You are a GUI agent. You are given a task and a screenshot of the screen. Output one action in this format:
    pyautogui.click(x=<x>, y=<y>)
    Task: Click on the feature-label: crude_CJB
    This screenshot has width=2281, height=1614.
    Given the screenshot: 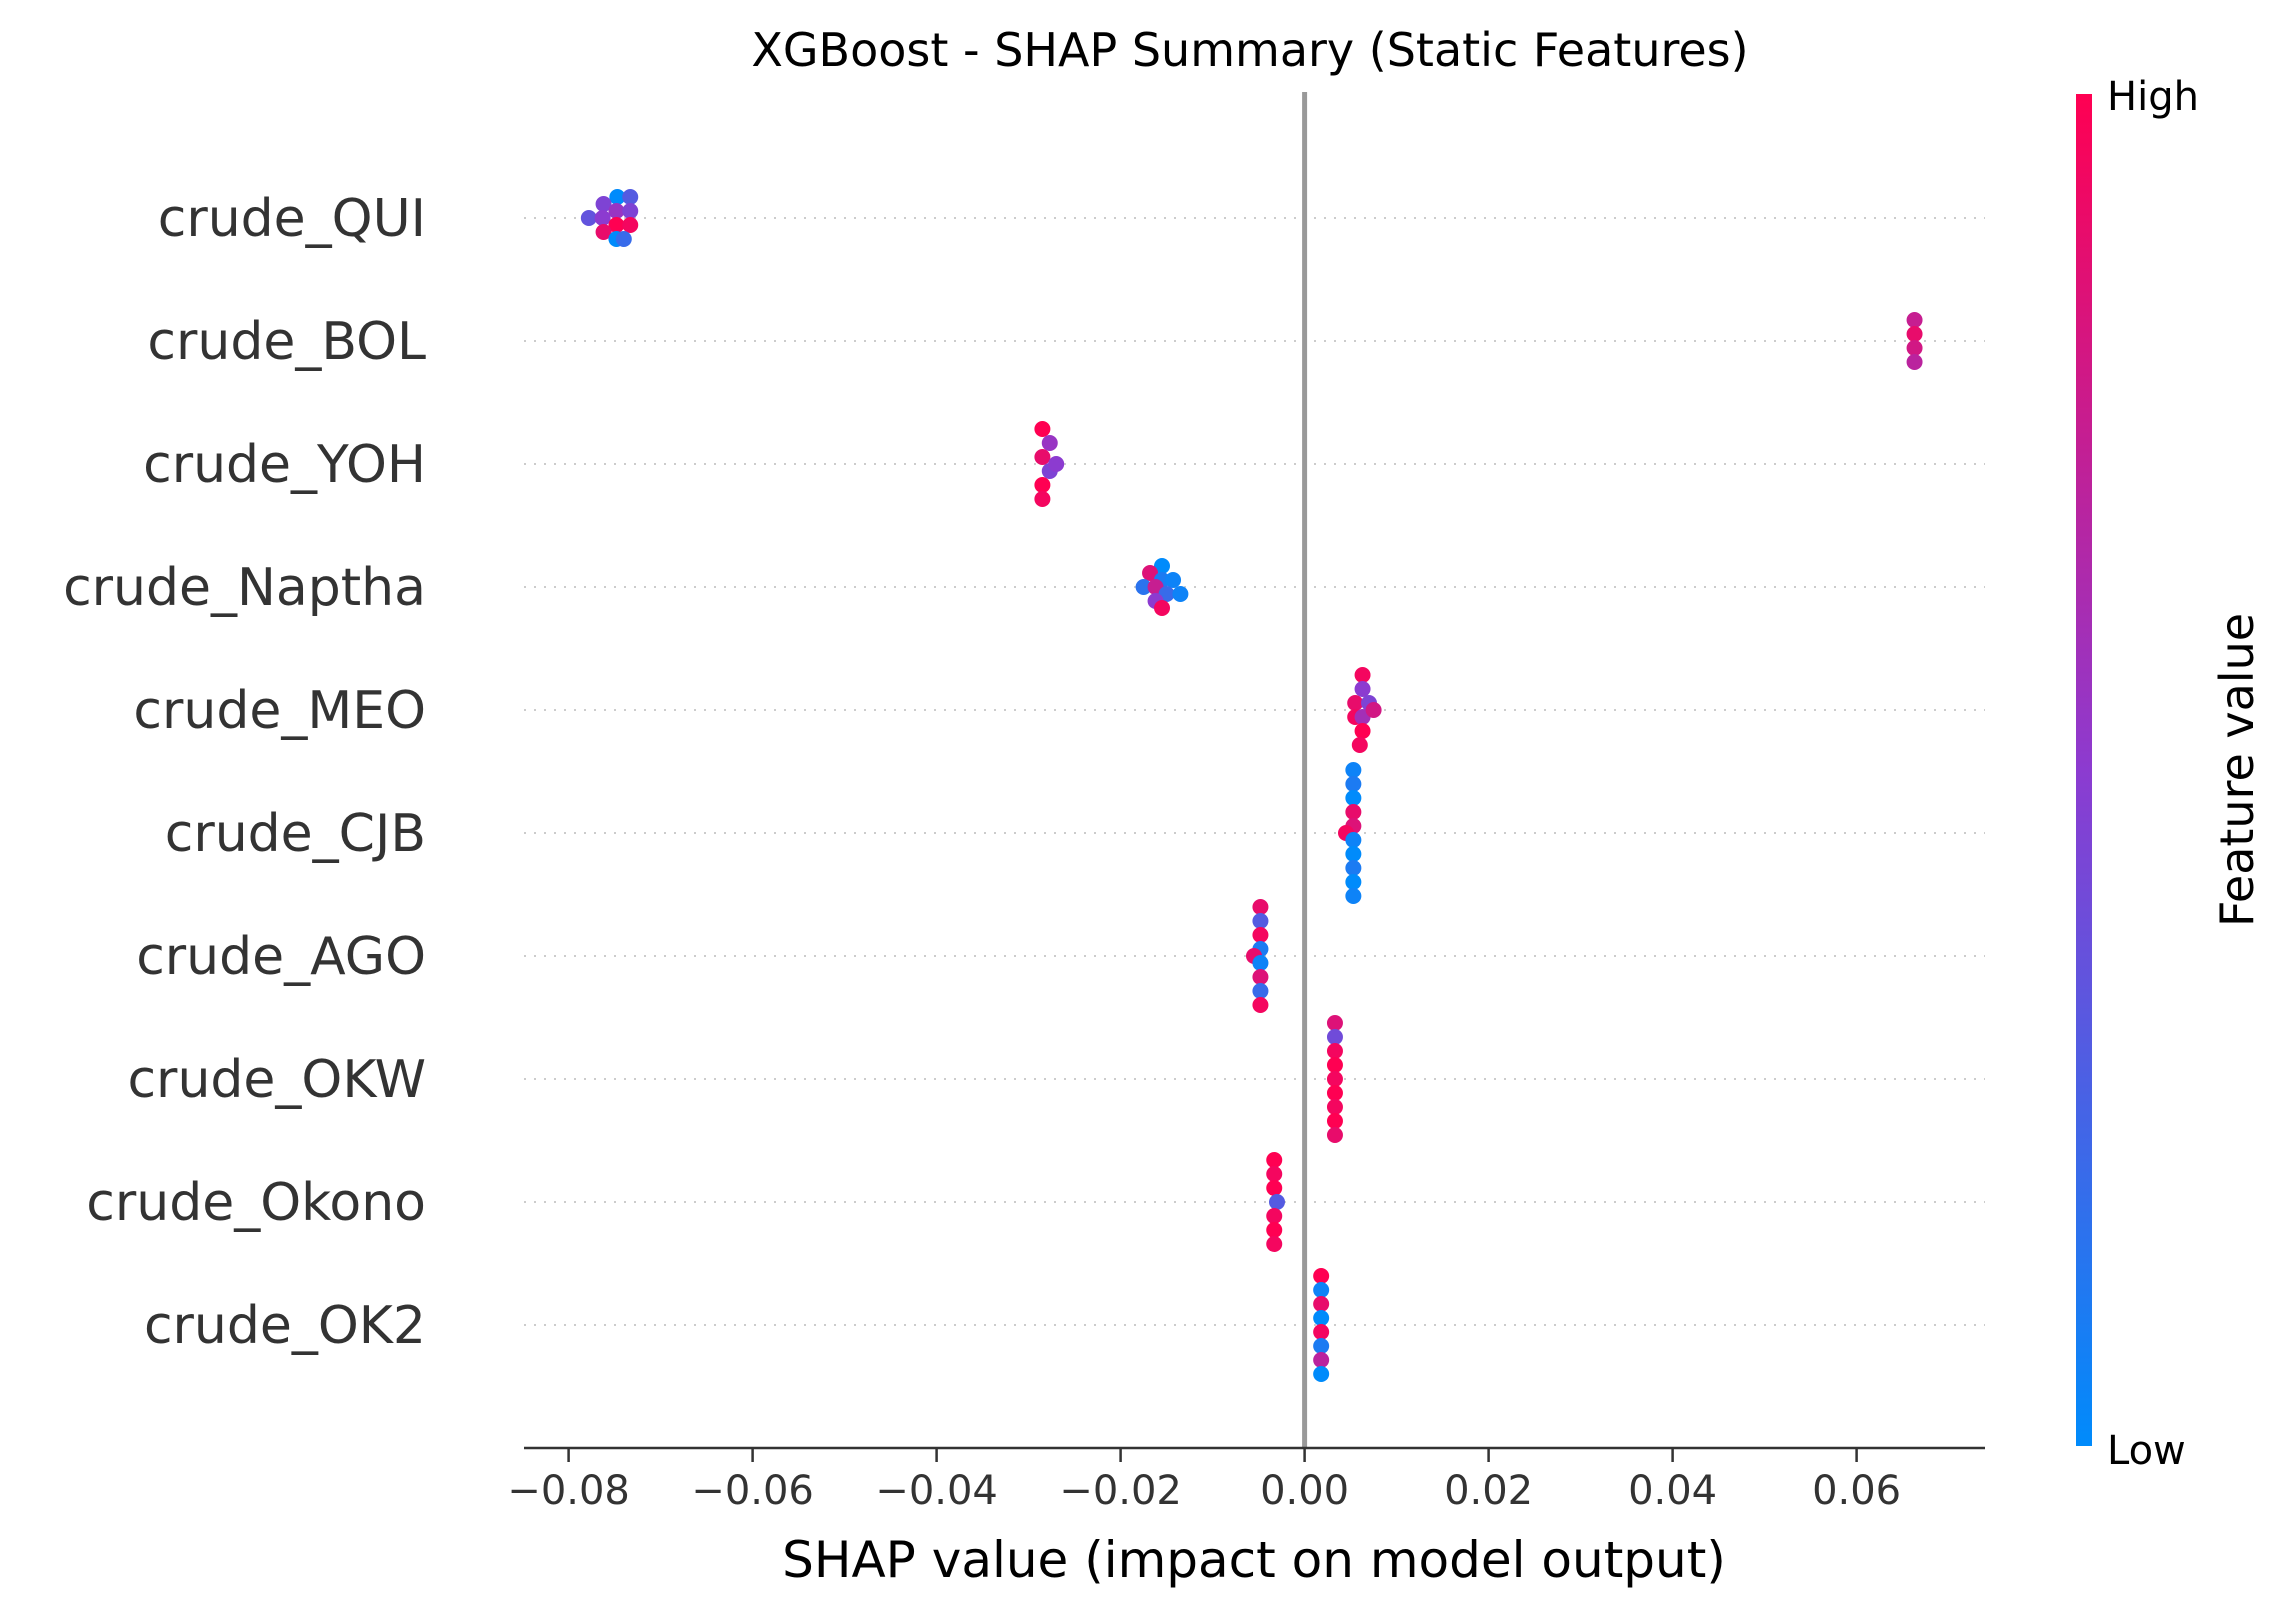 What is the action you would take?
    pyautogui.click(x=295, y=834)
    